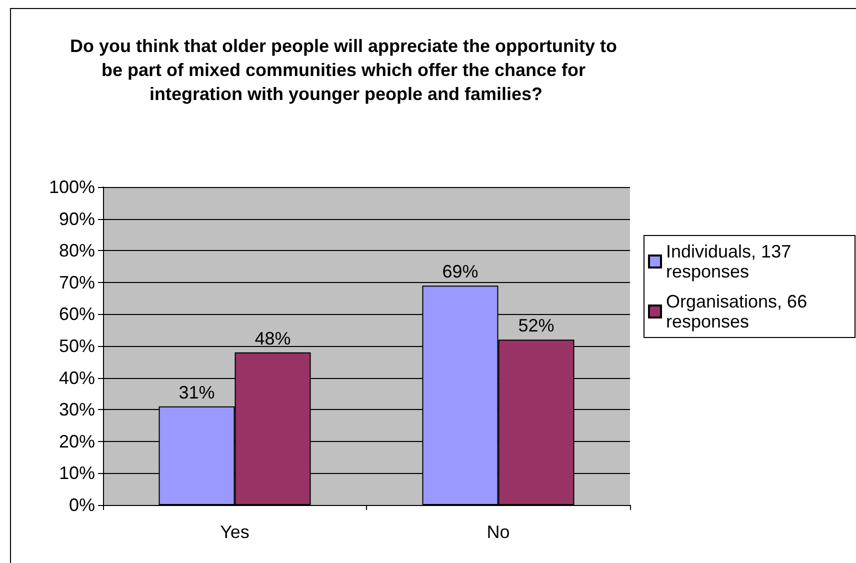 Image resolution: width=856 pixels, height=563 pixels. What do you see at coordinates (346, 70) in the screenshot?
I see `chart-title: Do you think that older people will appreciate the opportunity to be part of mixed communities which offer the chance for integration with younger people and families?` at bounding box center [346, 70].